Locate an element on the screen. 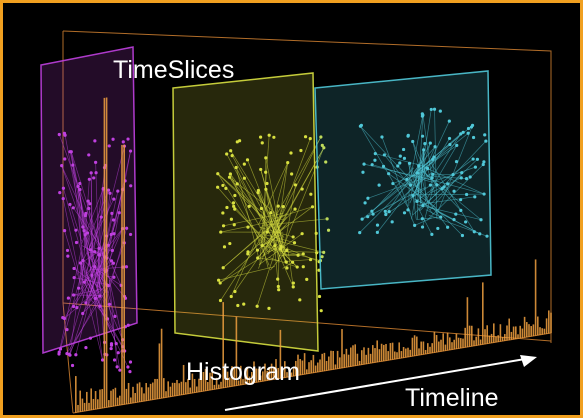 This screenshot has width=583, height=418. slice-3-links is located at coordinates (423, 173).